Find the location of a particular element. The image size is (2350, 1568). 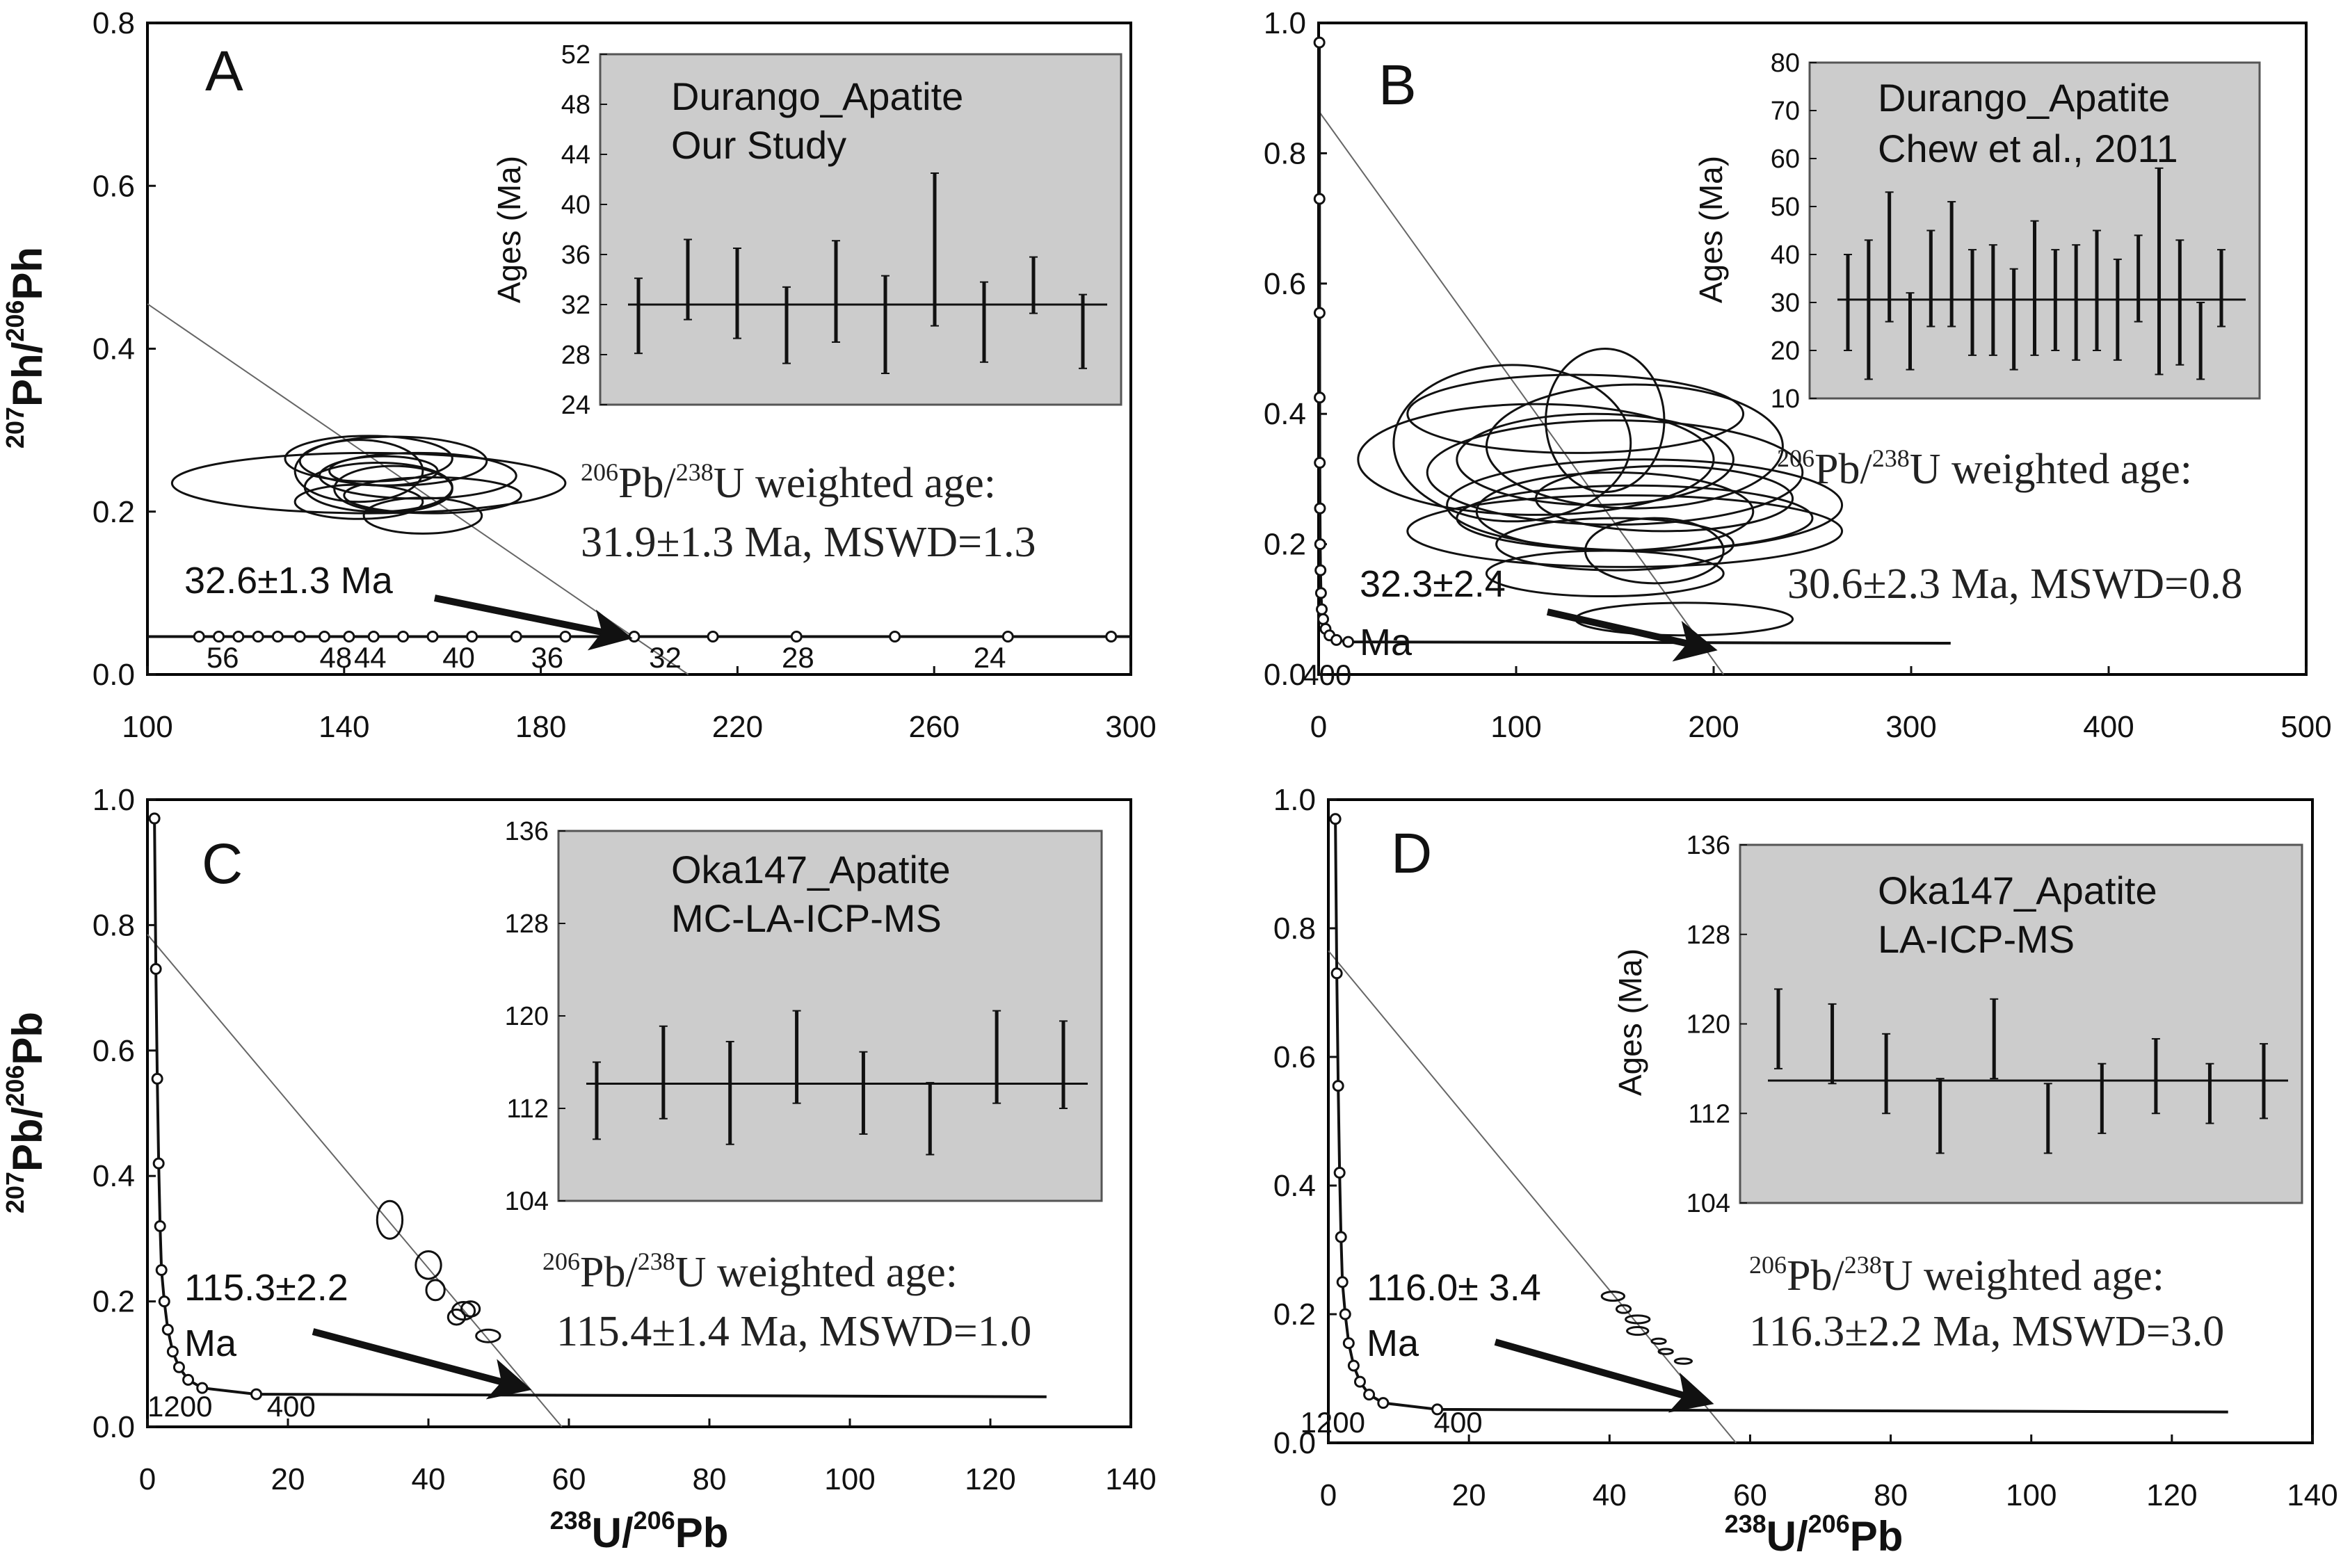

weighted-age-pb: Pb/ is located at coordinates (1815, 1276).